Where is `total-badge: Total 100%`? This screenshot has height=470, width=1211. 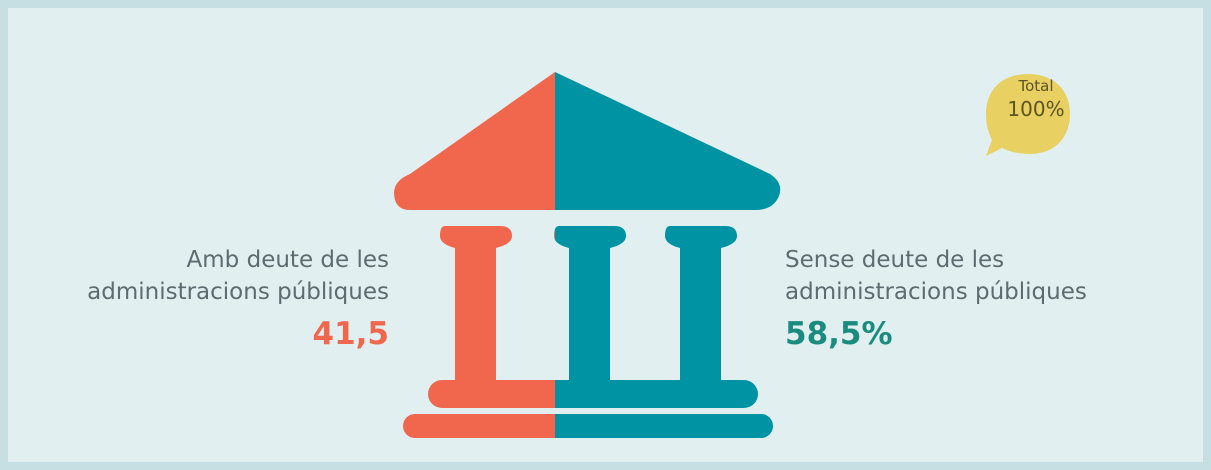 total-badge: Total 100% is located at coordinates (1036, 99).